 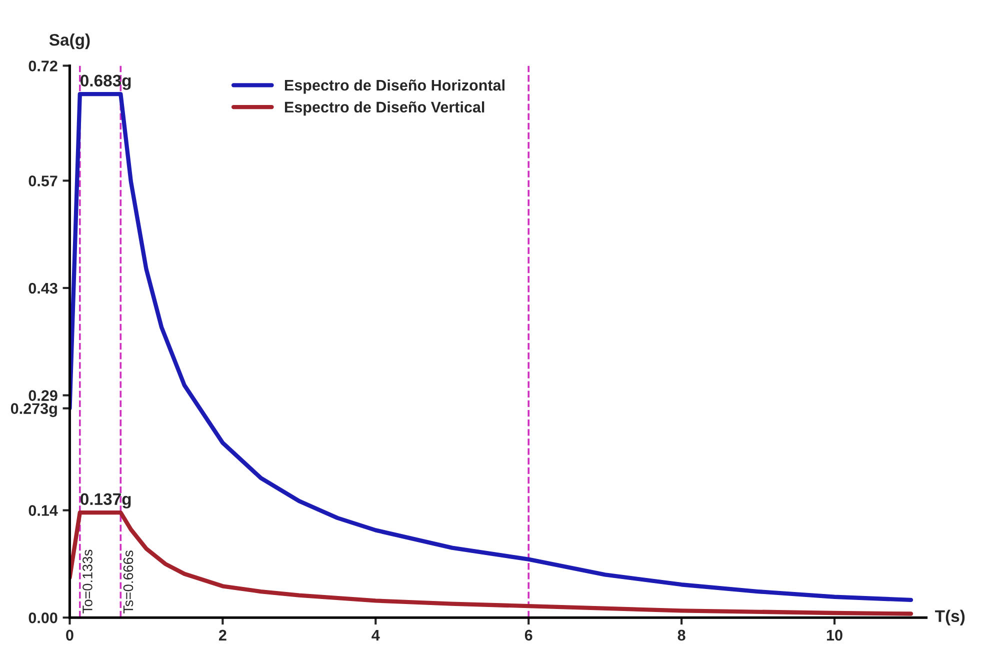 I want to click on ref-line-label: Ts=0.666s, so click(x=128, y=582).